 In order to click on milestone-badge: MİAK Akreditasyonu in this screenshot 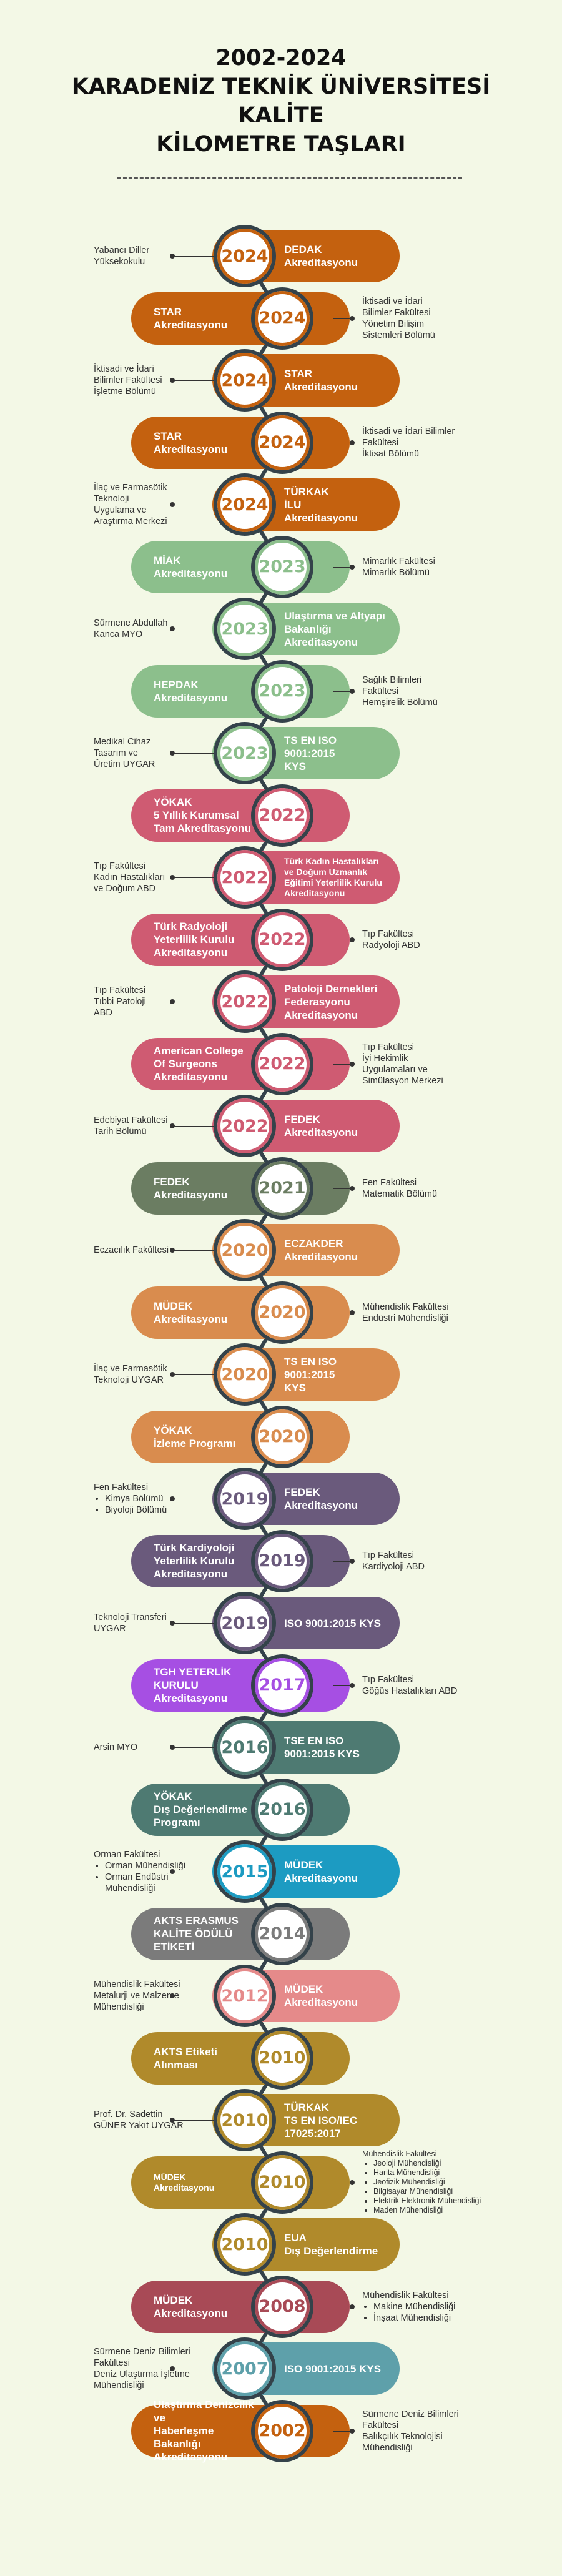, I will do `click(240, 566)`.